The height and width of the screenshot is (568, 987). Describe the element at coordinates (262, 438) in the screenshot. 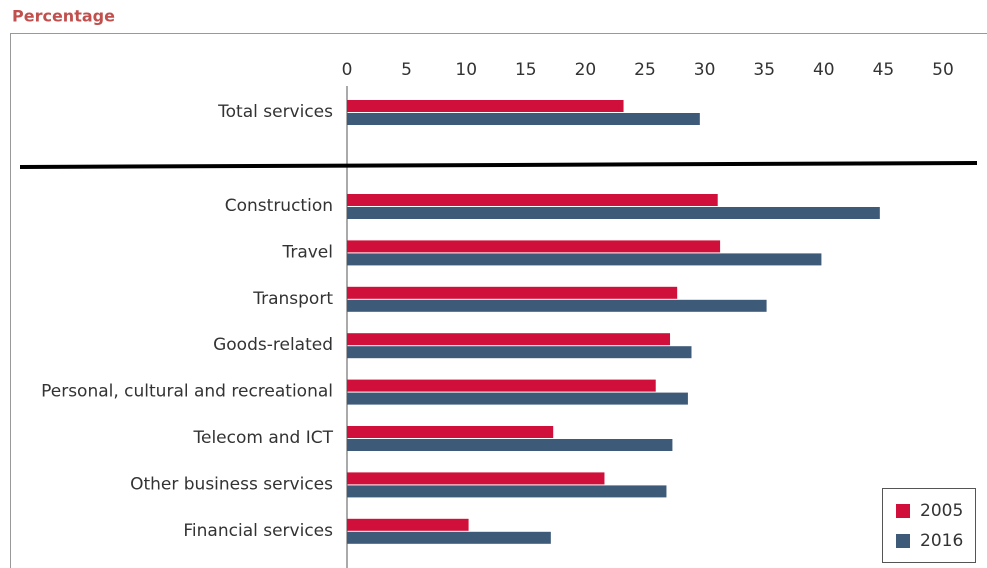

I see `y-tick-label: Telecom and ICT` at that location.